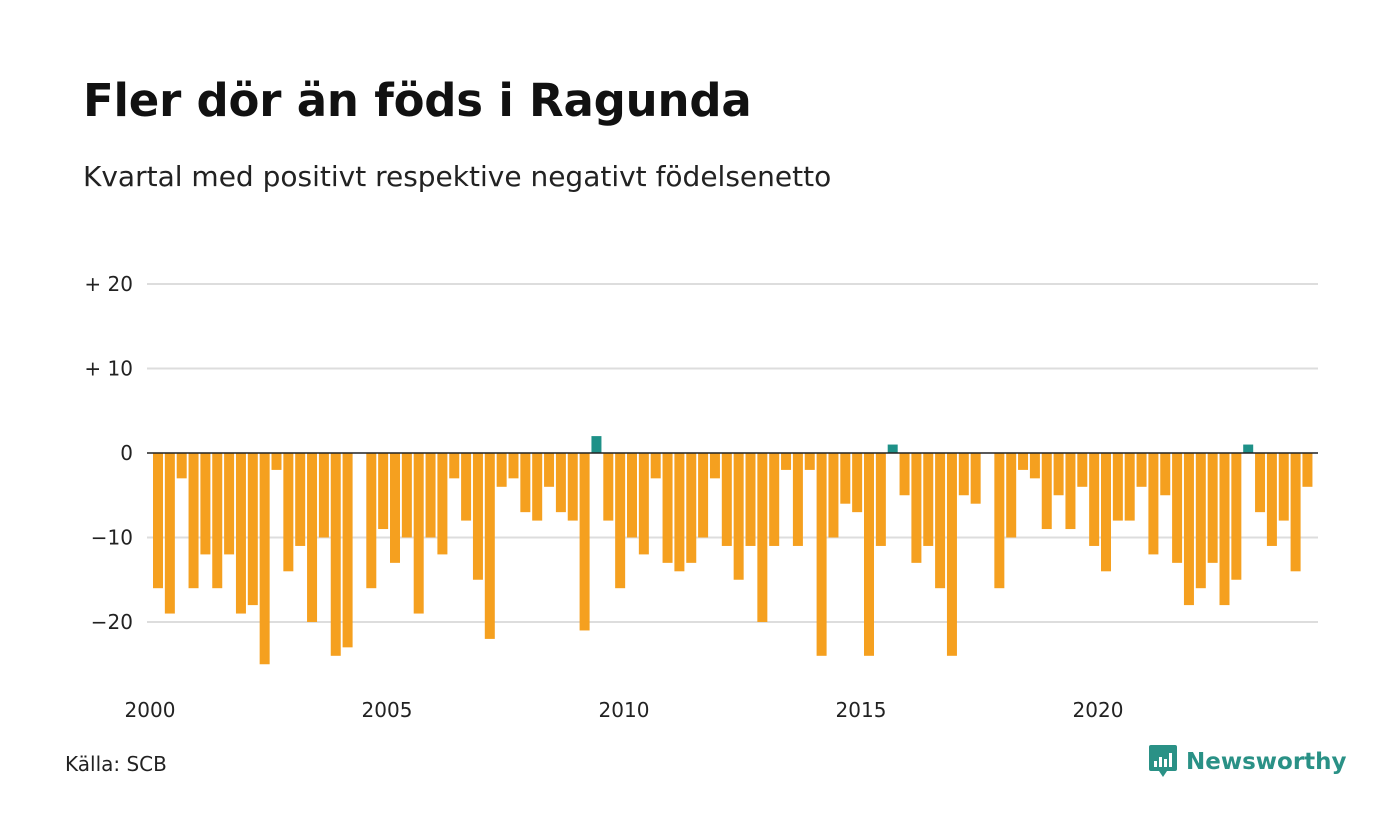 Image resolution: width=1400 pixels, height=840 pixels. Describe the element at coordinates (1098, 710) in the screenshot. I see `x-tick-label: 2020` at that location.